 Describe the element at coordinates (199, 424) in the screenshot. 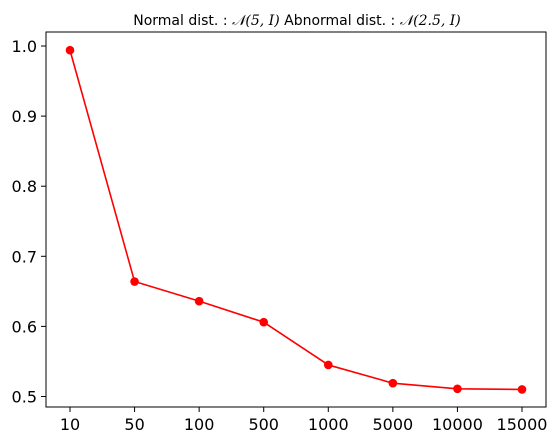

I see `x-tick-label: 100` at that location.